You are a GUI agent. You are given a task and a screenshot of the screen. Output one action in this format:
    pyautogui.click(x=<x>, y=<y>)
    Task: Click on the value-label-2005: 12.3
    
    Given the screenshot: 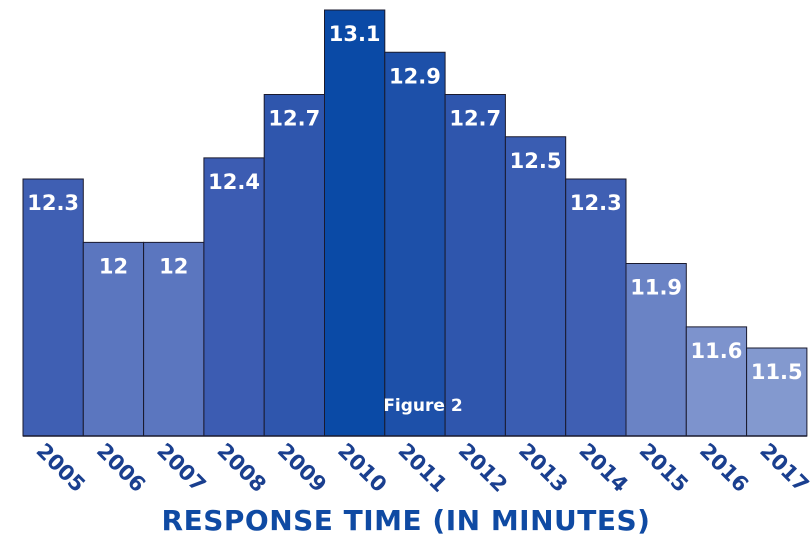 What is the action you would take?
    pyautogui.click(x=53, y=203)
    